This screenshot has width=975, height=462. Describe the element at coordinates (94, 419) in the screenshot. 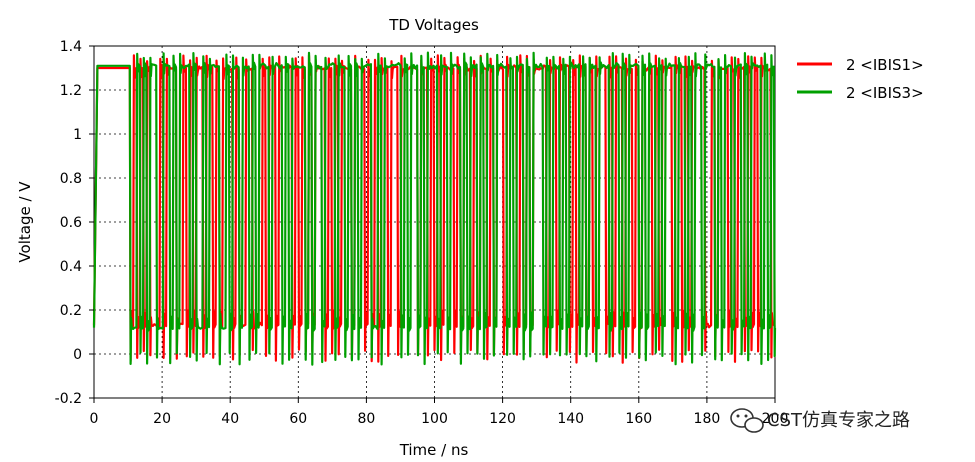

I see `x-tick-label: 0` at that location.